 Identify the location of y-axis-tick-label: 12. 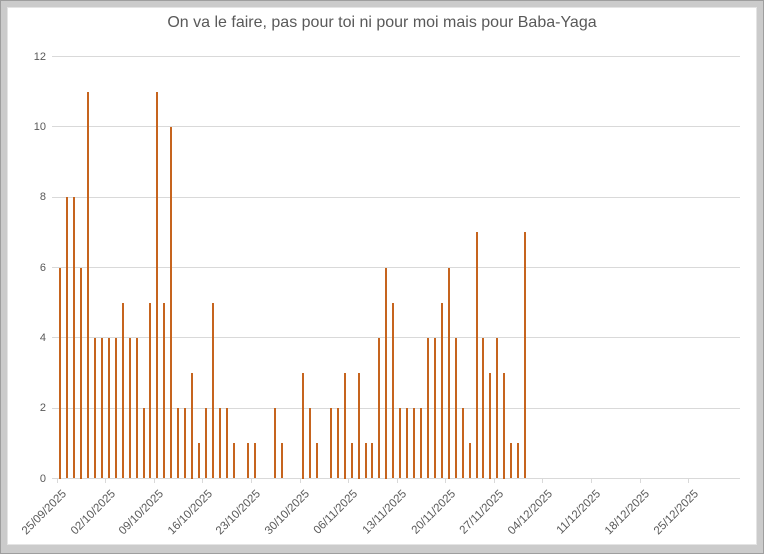
(39, 56).